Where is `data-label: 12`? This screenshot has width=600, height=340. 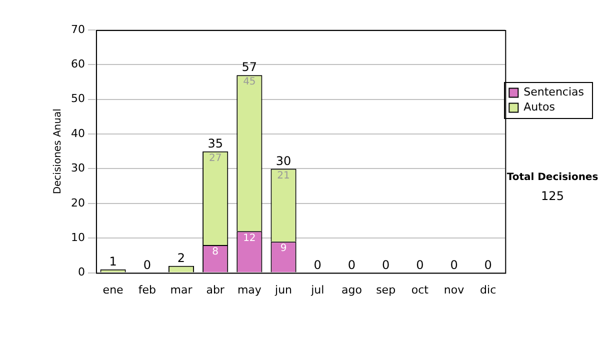 data-label: 12 is located at coordinates (249, 238).